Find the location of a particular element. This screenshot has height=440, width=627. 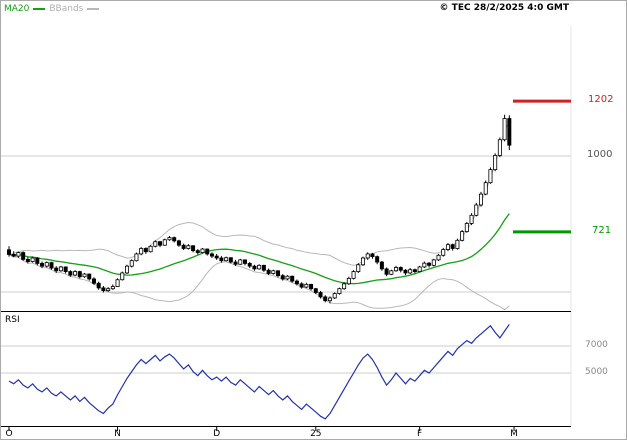

rsi-gridline-70-label: 7000 is located at coordinates (596, 345).